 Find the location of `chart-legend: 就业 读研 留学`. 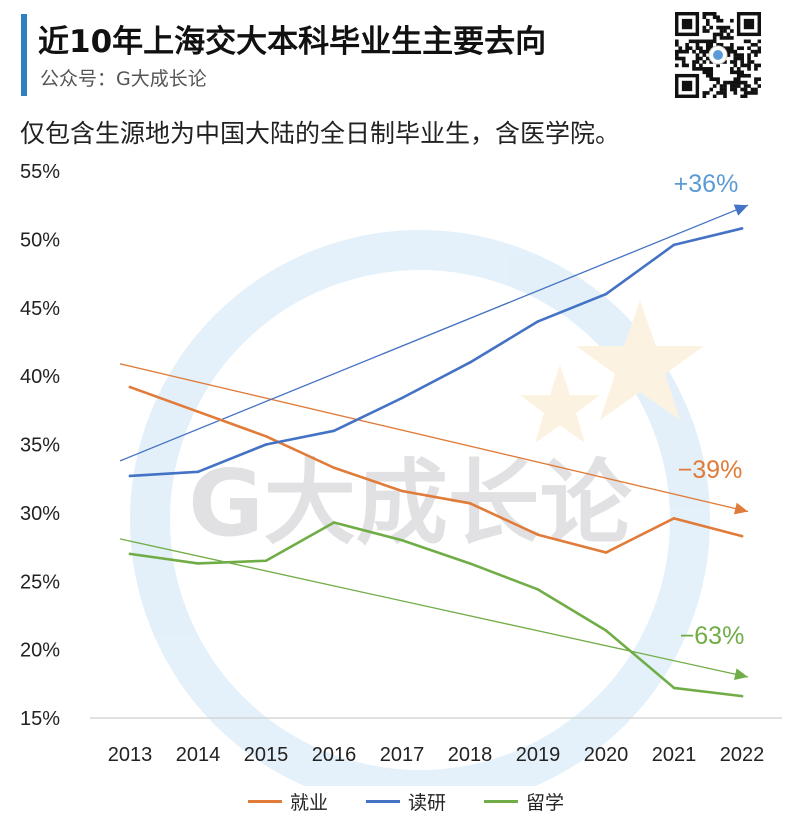

chart-legend: 就业 读研 留学 is located at coordinates (393, 801).